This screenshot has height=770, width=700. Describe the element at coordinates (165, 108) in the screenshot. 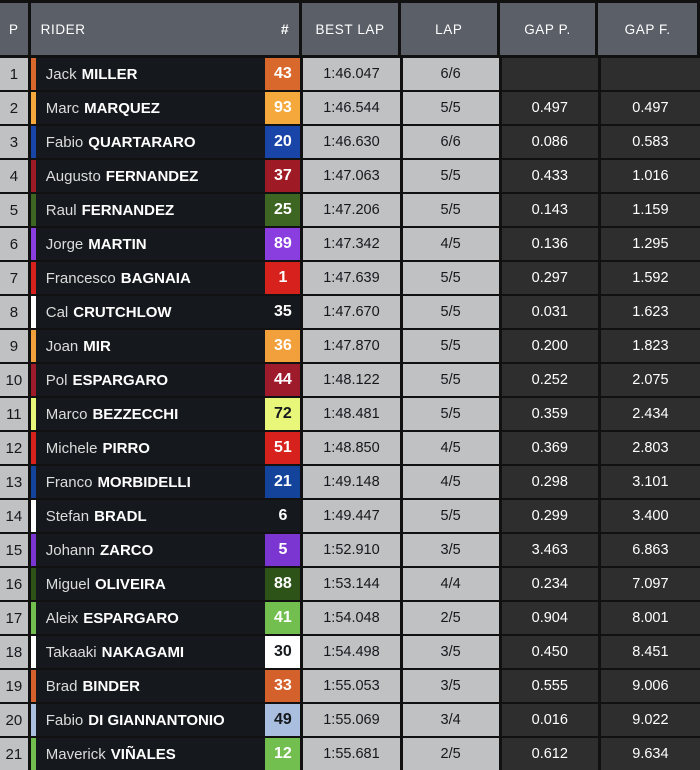

I see `row-rider-block: Marc MARQUEZ 93` at that location.